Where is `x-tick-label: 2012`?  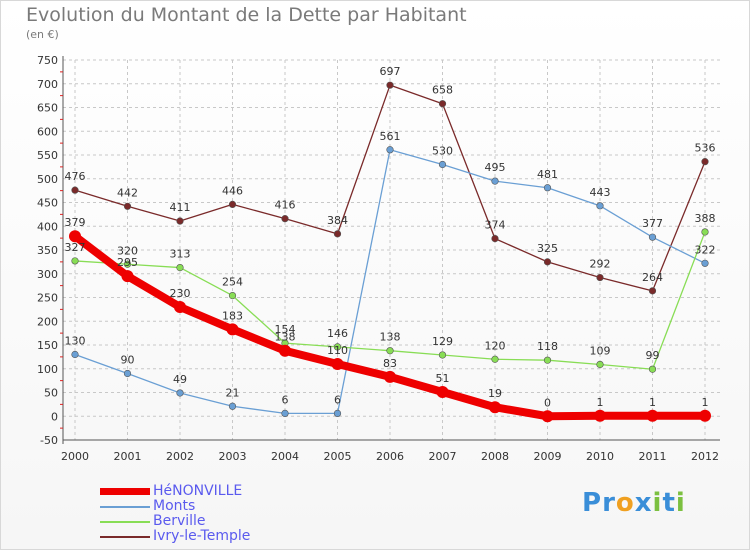 x-tick-label: 2012 is located at coordinates (705, 456).